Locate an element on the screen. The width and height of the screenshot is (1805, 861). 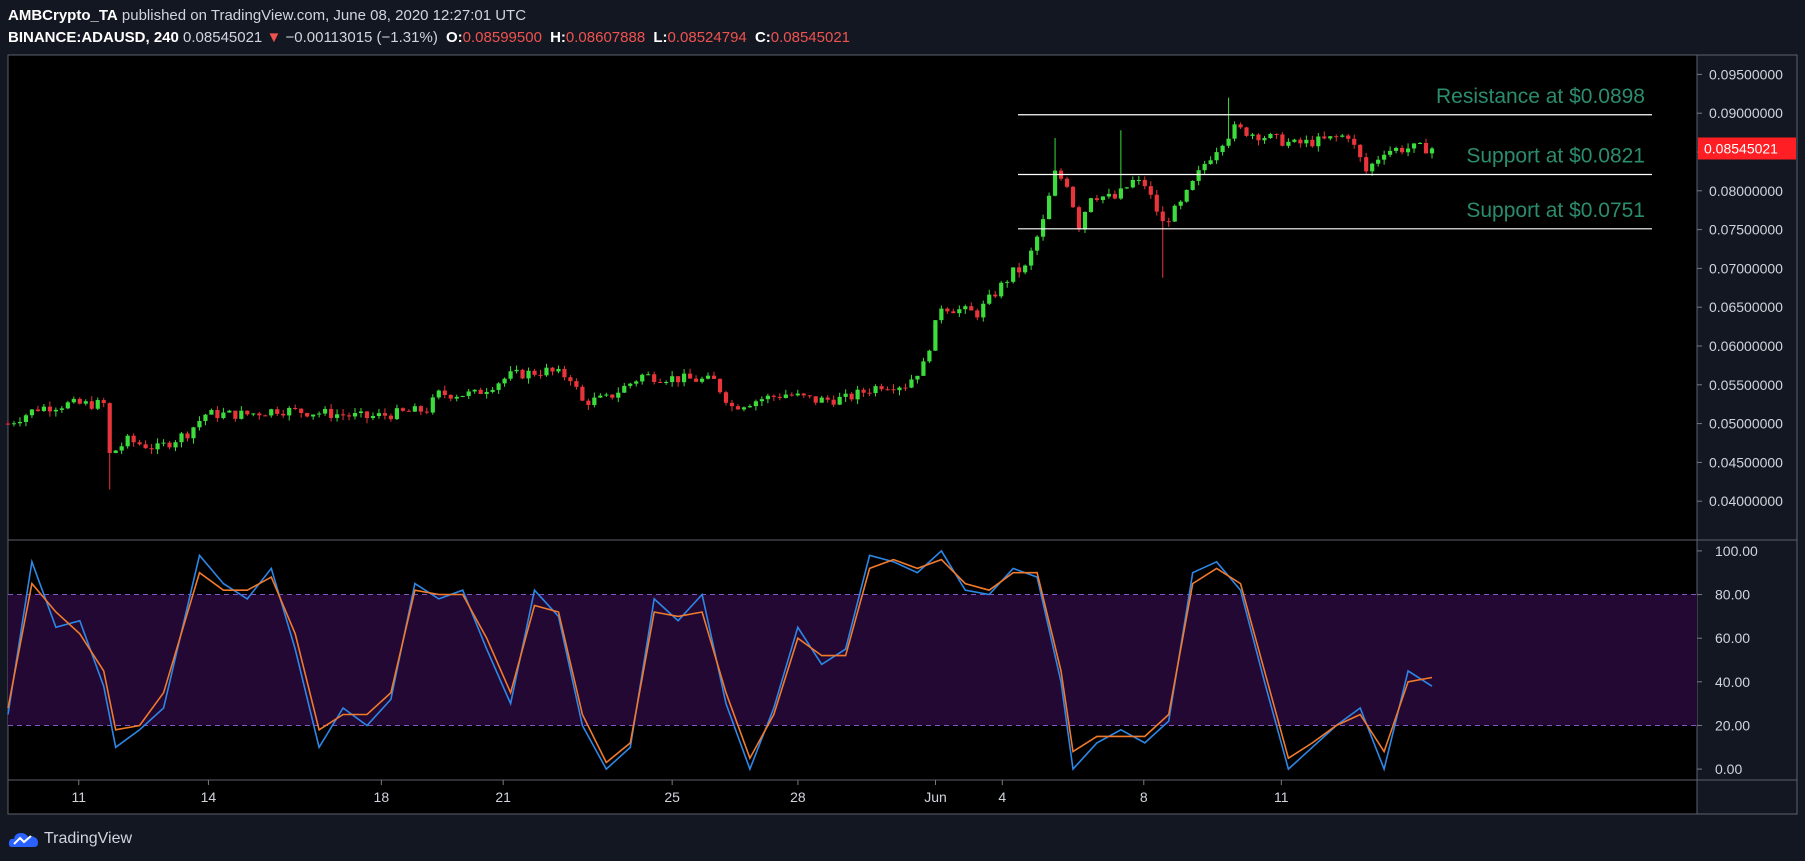
down-arrow-icon: ▼ is located at coordinates (274, 37).